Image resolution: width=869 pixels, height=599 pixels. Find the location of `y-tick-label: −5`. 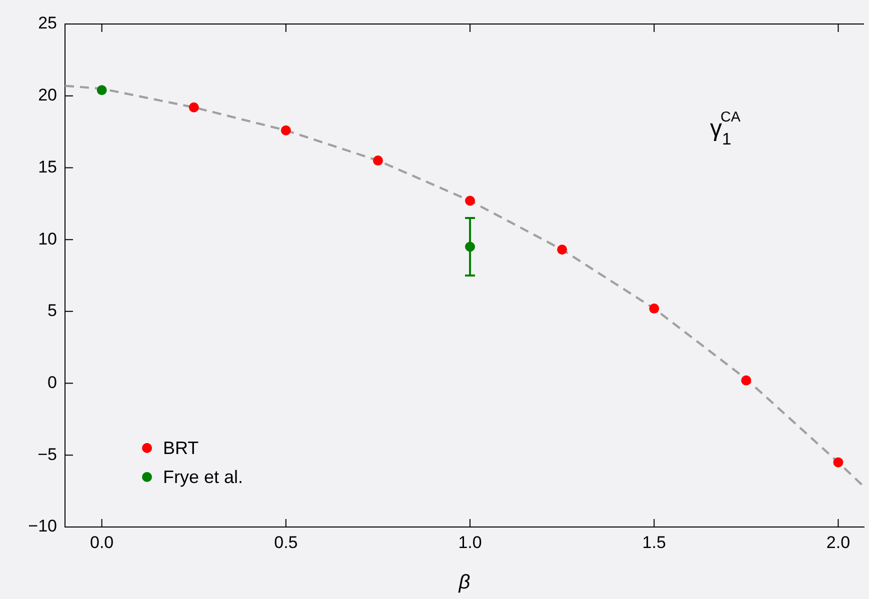

y-tick-label: −5 is located at coordinates (47, 454).